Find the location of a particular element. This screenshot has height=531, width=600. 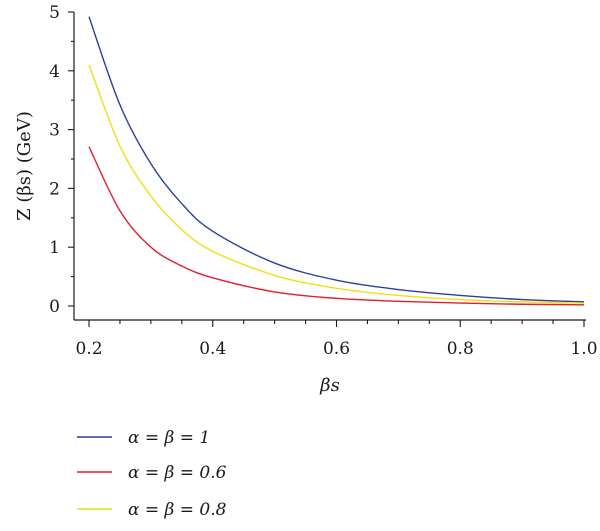

y-tick-label: 3 is located at coordinates (54, 131).